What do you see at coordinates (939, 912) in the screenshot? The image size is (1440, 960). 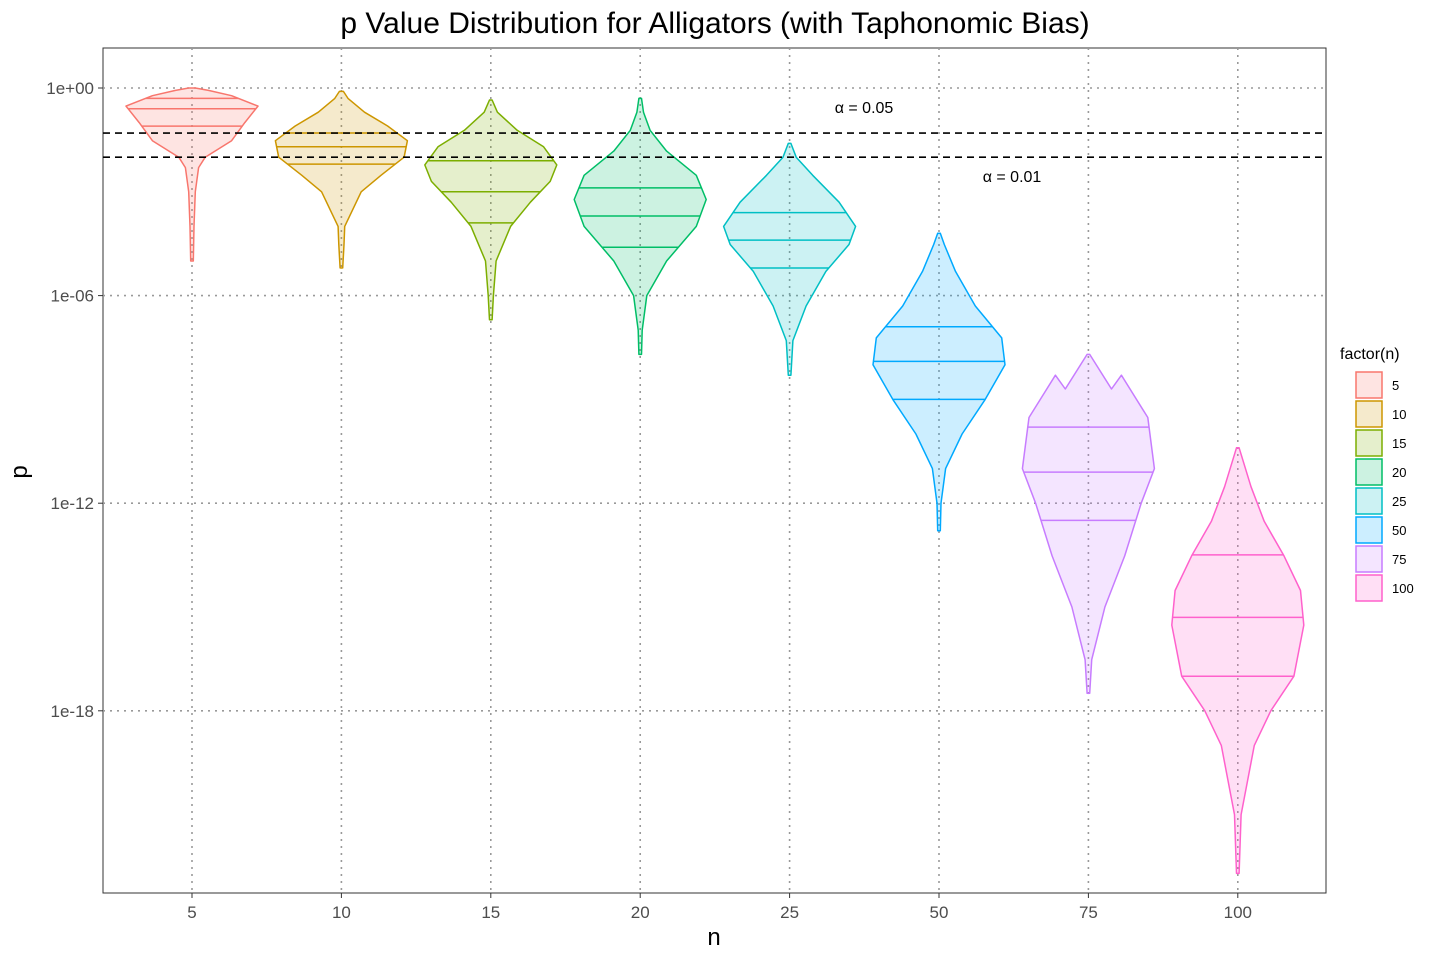 I see `x-tick-label: 50` at bounding box center [939, 912].